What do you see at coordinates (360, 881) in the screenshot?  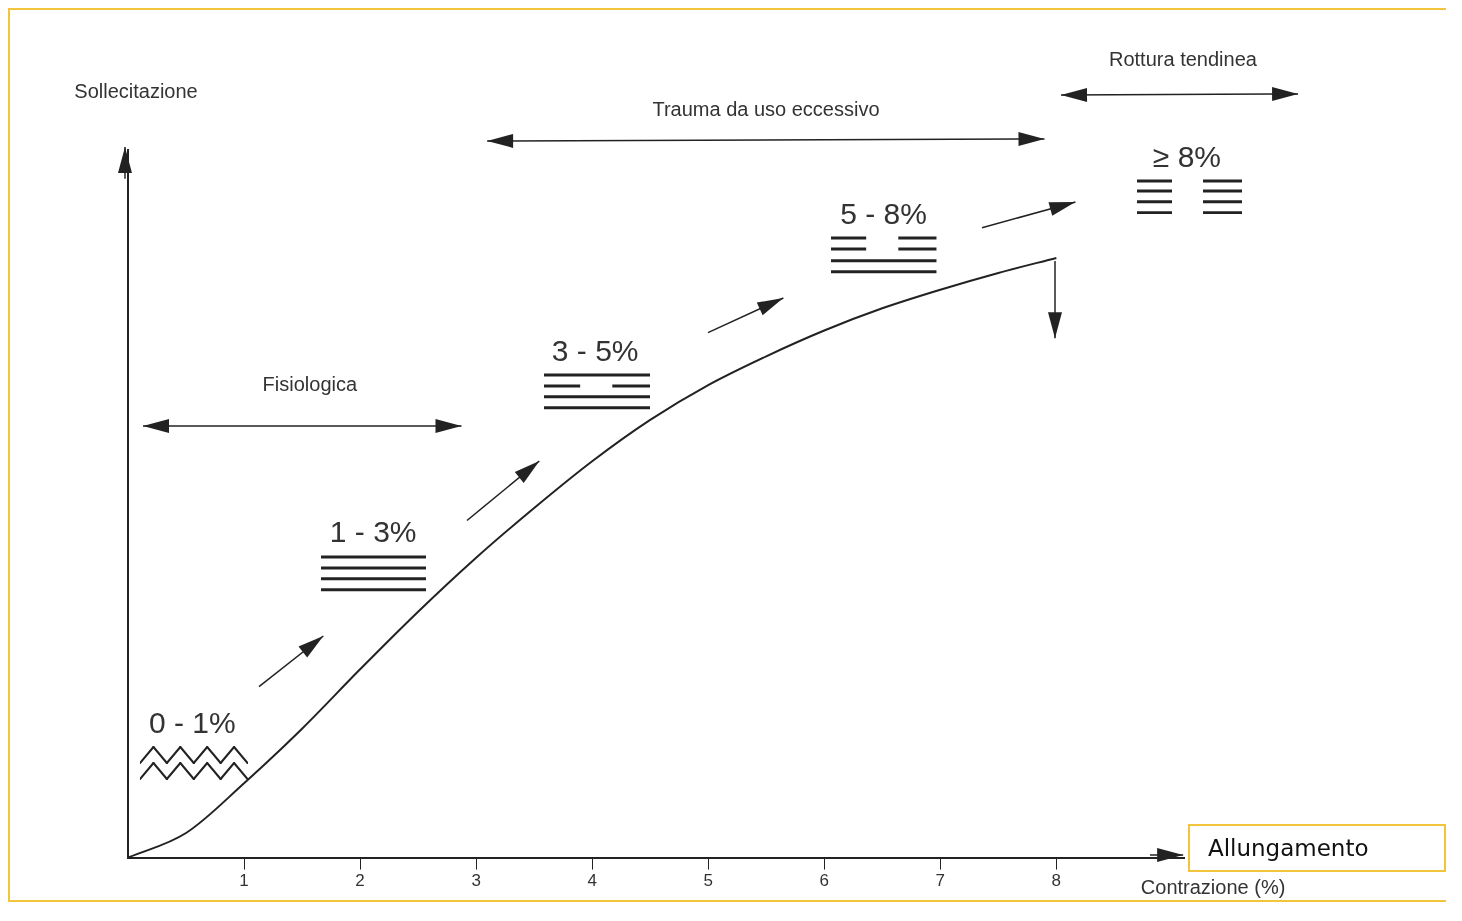 I see `x-tick-label: 2` at bounding box center [360, 881].